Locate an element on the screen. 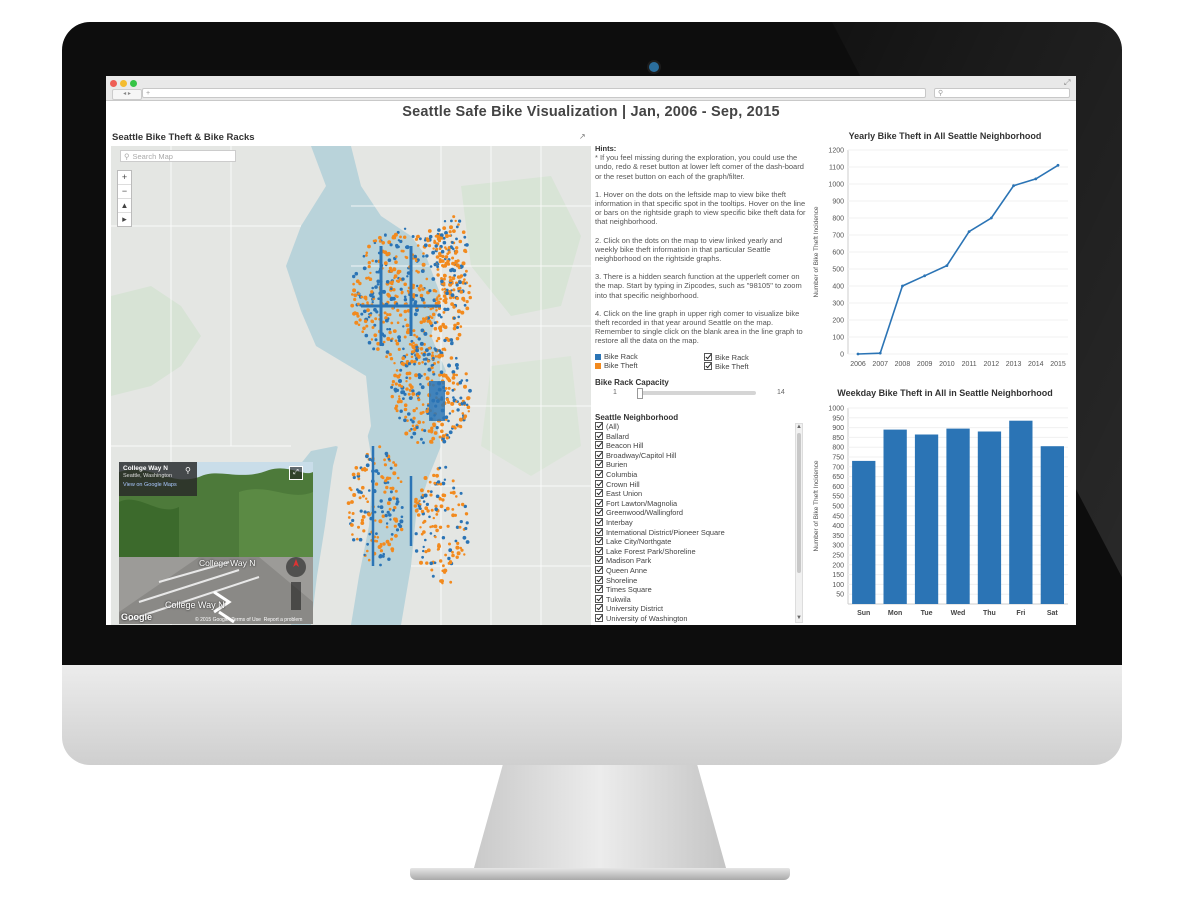 Image resolution: width=1200 pixels, height=900 pixels. neighborhood-item: Lake Forest Park/Shoreline is located at coordinates (697, 551).